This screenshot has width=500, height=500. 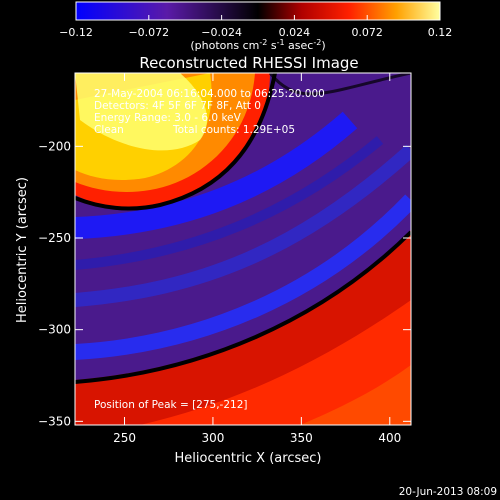 What do you see at coordinates (54, 330) in the screenshot?
I see `y-tick-label: −300` at bounding box center [54, 330].